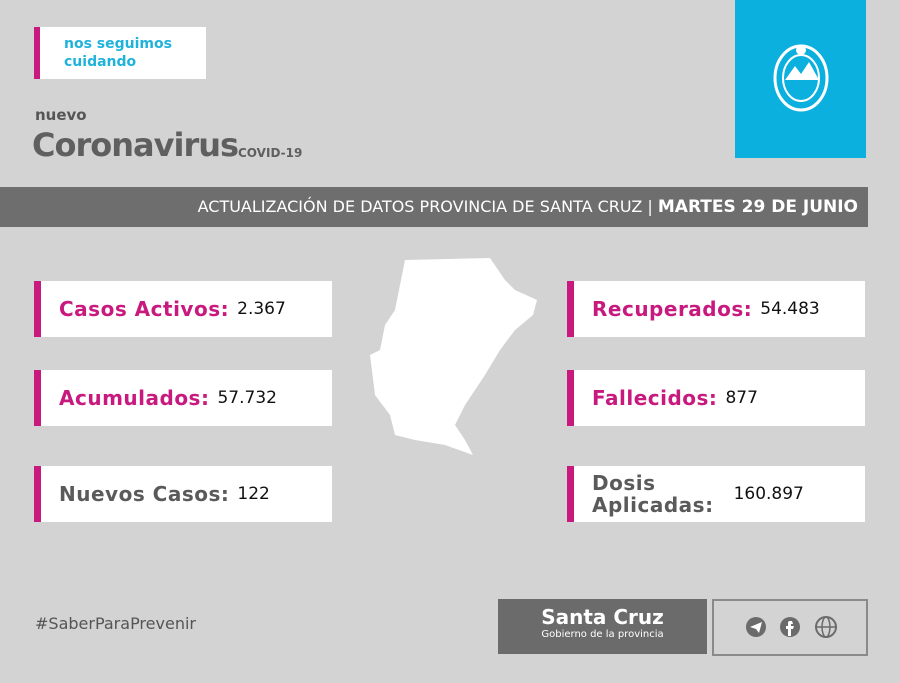 Image resolution: width=900 pixels, height=683 pixels. What do you see at coordinates (120, 53) in the screenshot?
I see `tag: nos seguimos cuidando` at bounding box center [120, 53].